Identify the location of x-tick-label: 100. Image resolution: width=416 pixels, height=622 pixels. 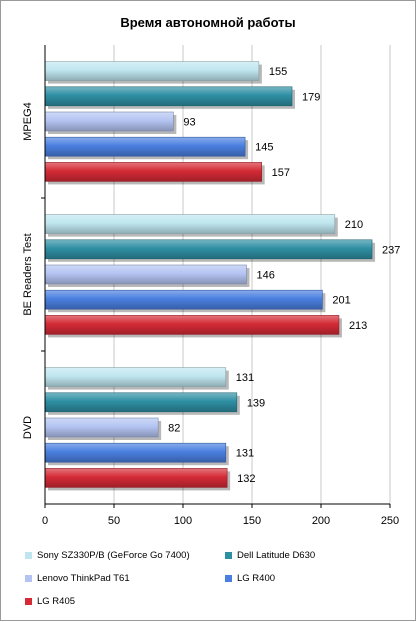
(183, 521).